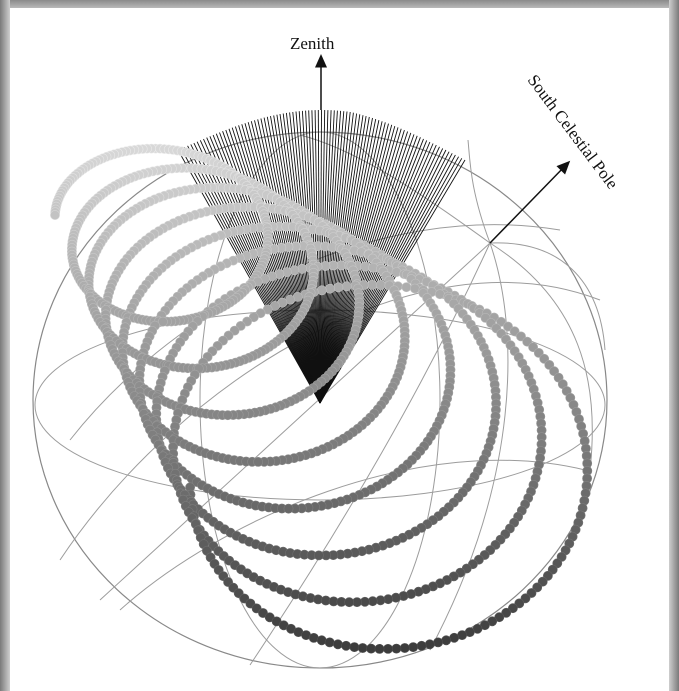 The height and width of the screenshot is (691, 679). I want to click on window-frame-left, so click(5, 345).